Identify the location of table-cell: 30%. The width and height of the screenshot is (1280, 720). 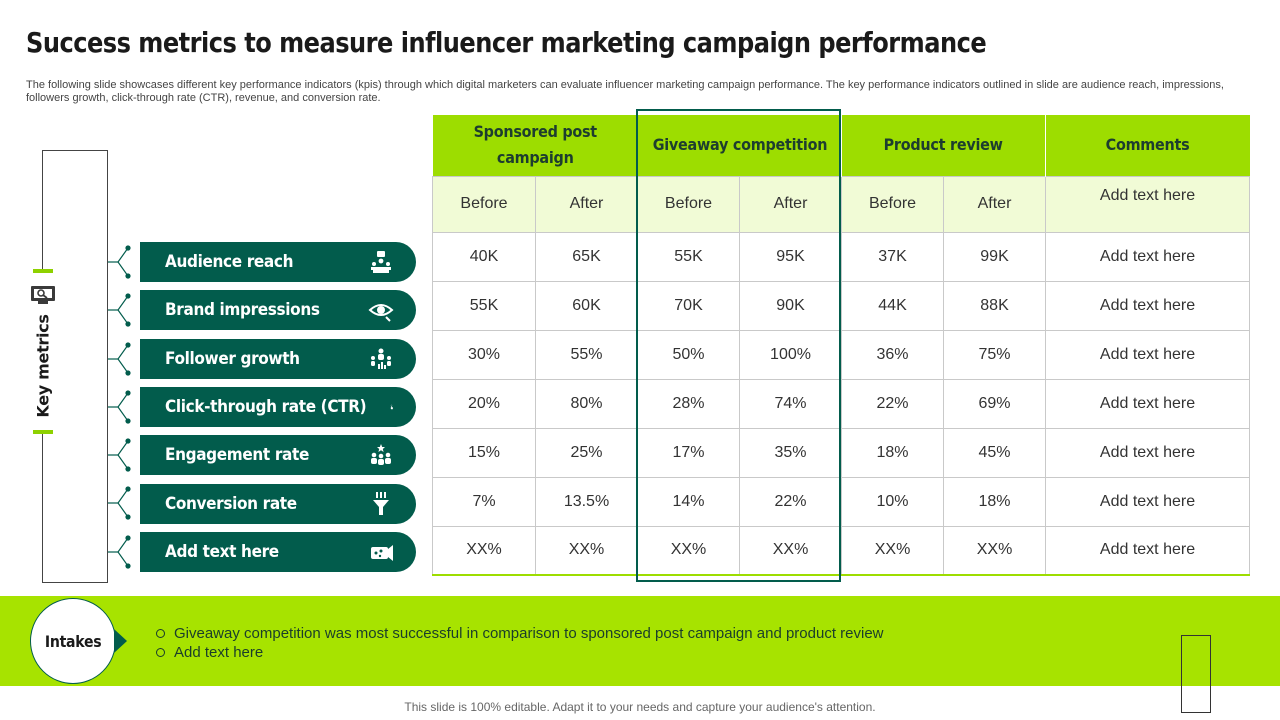
(484, 354).